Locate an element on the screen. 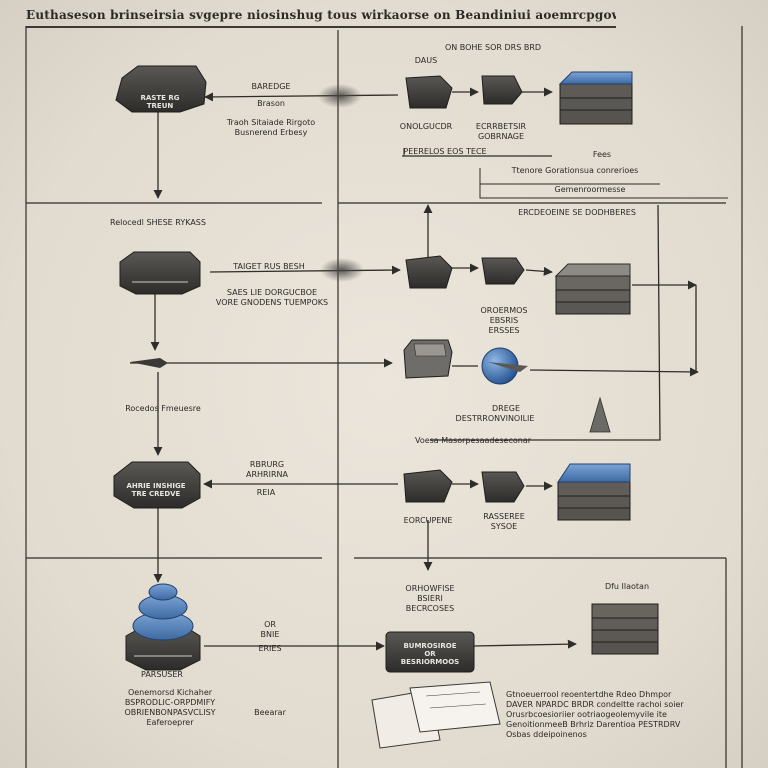 The image size is (768, 768). gateway-node-r1a is located at coordinates (429, 92).